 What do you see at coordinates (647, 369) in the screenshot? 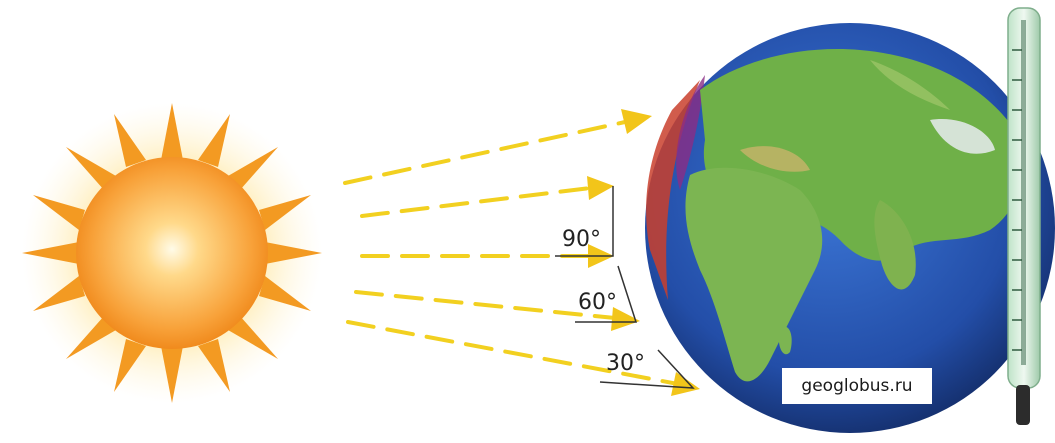
I see `angle-30-marker` at bounding box center [647, 369].